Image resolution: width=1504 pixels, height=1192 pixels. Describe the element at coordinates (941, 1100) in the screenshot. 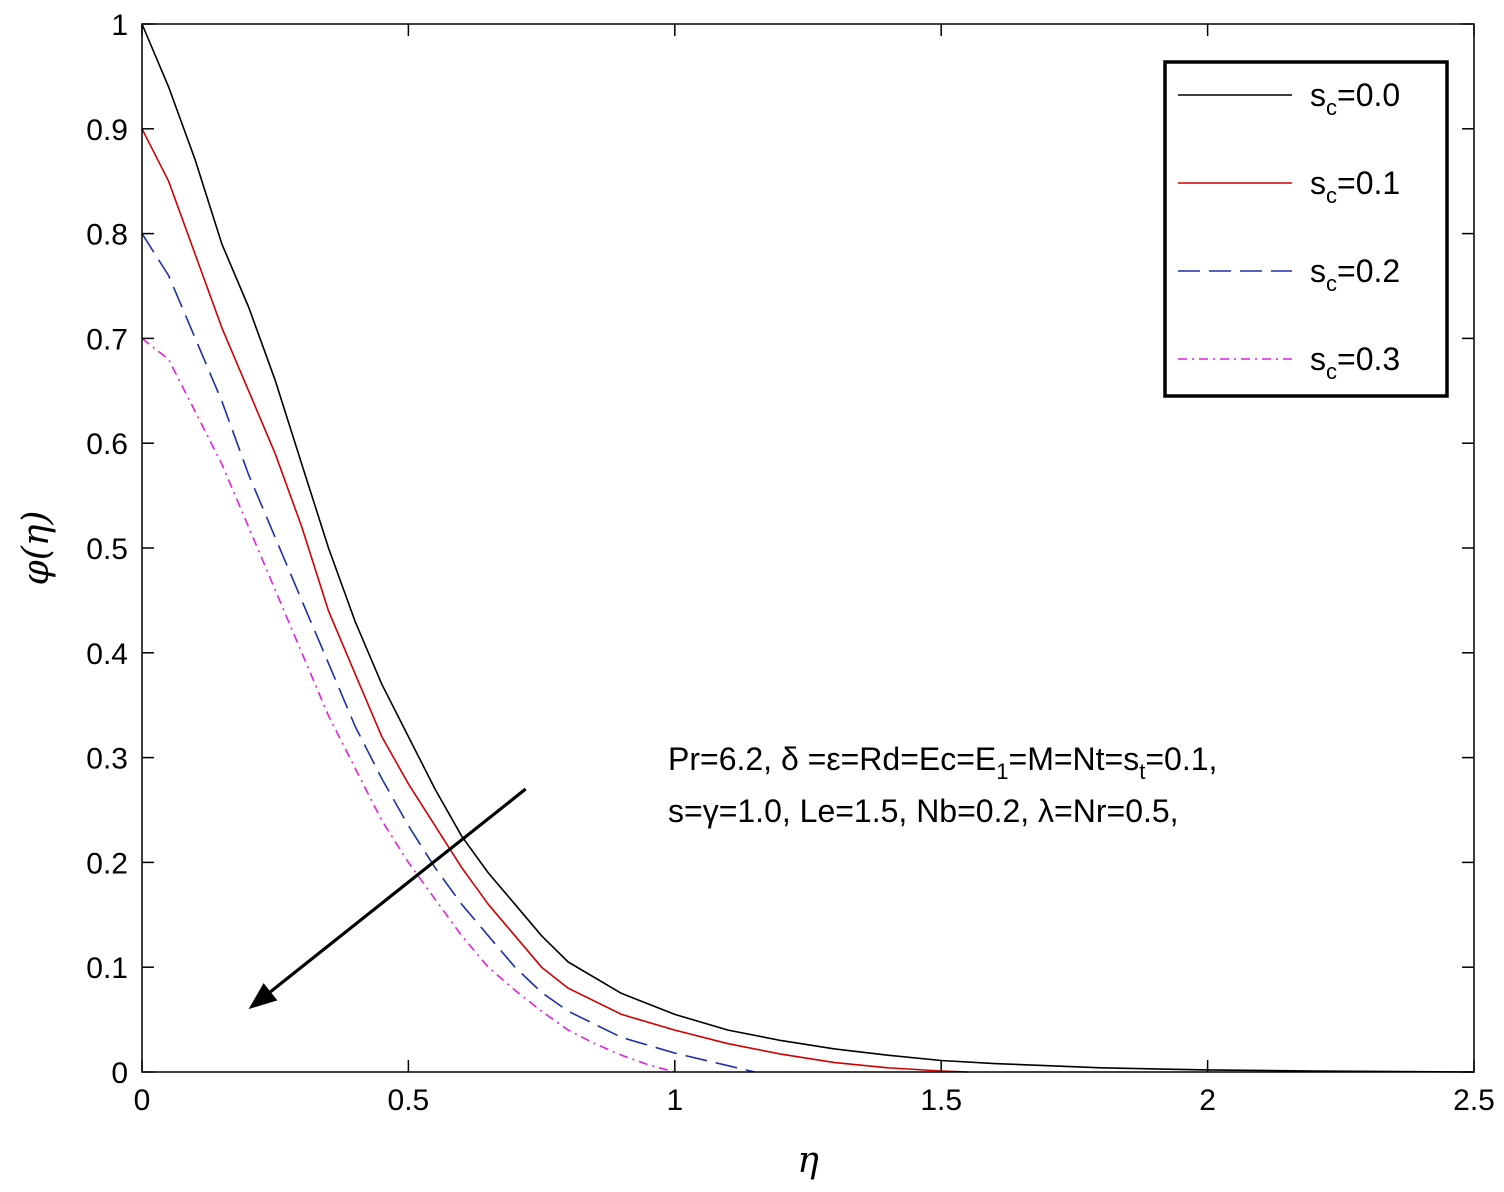

I see `x-tick-label: 1.5` at that location.